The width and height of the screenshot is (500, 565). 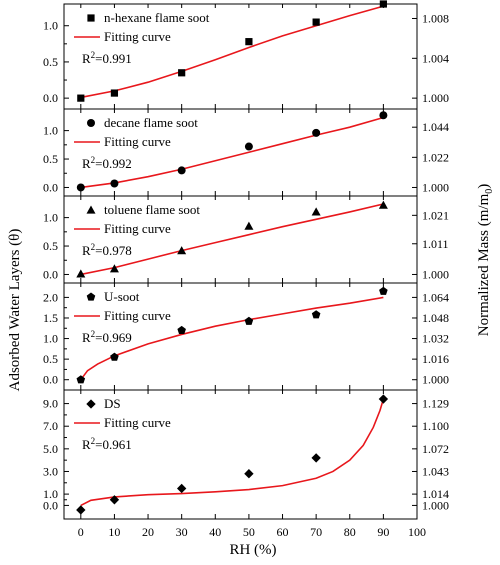 I want to click on left-y-axis-title: Adsorbed Water Layers (θ), so click(x=15, y=310).